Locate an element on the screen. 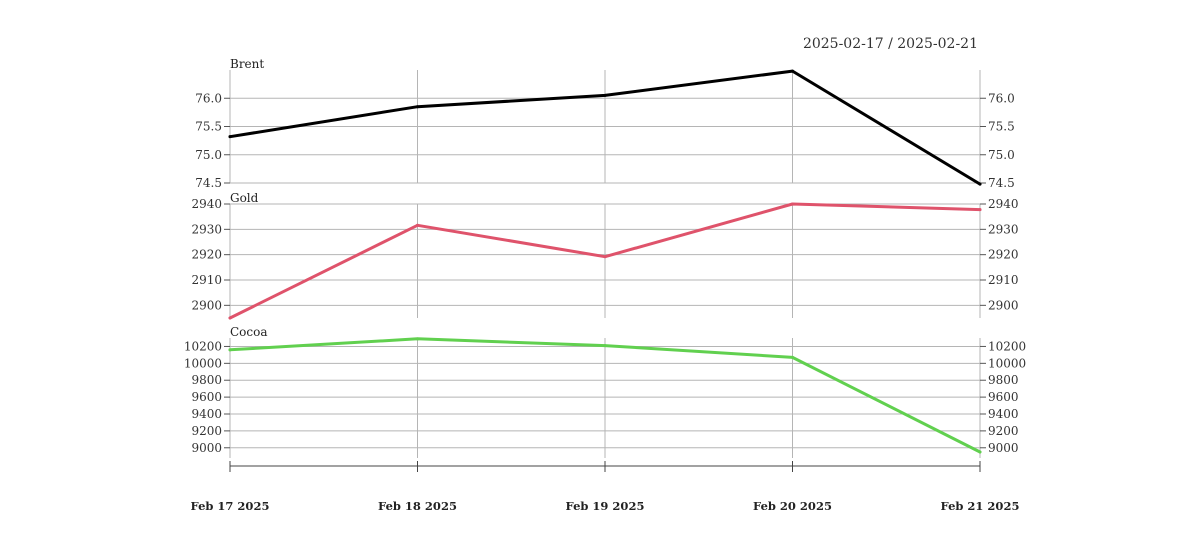 This screenshot has width=1200, height=542. y-tick-label-left: 2930 is located at coordinates (206, 229).